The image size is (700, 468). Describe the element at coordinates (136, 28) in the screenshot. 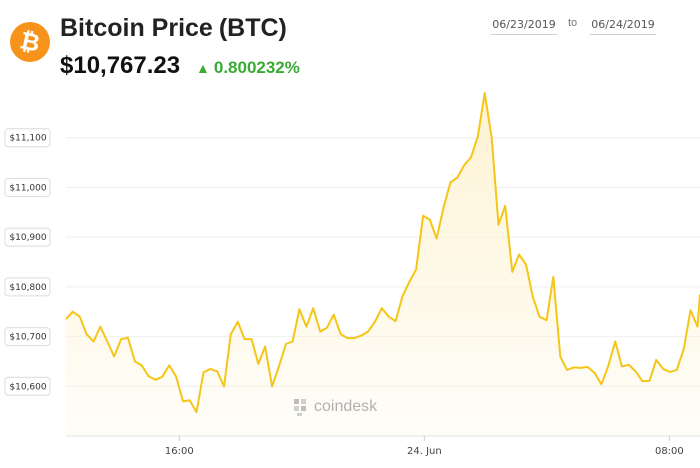

I see `coin-name: Bitcoin Price` at that location.